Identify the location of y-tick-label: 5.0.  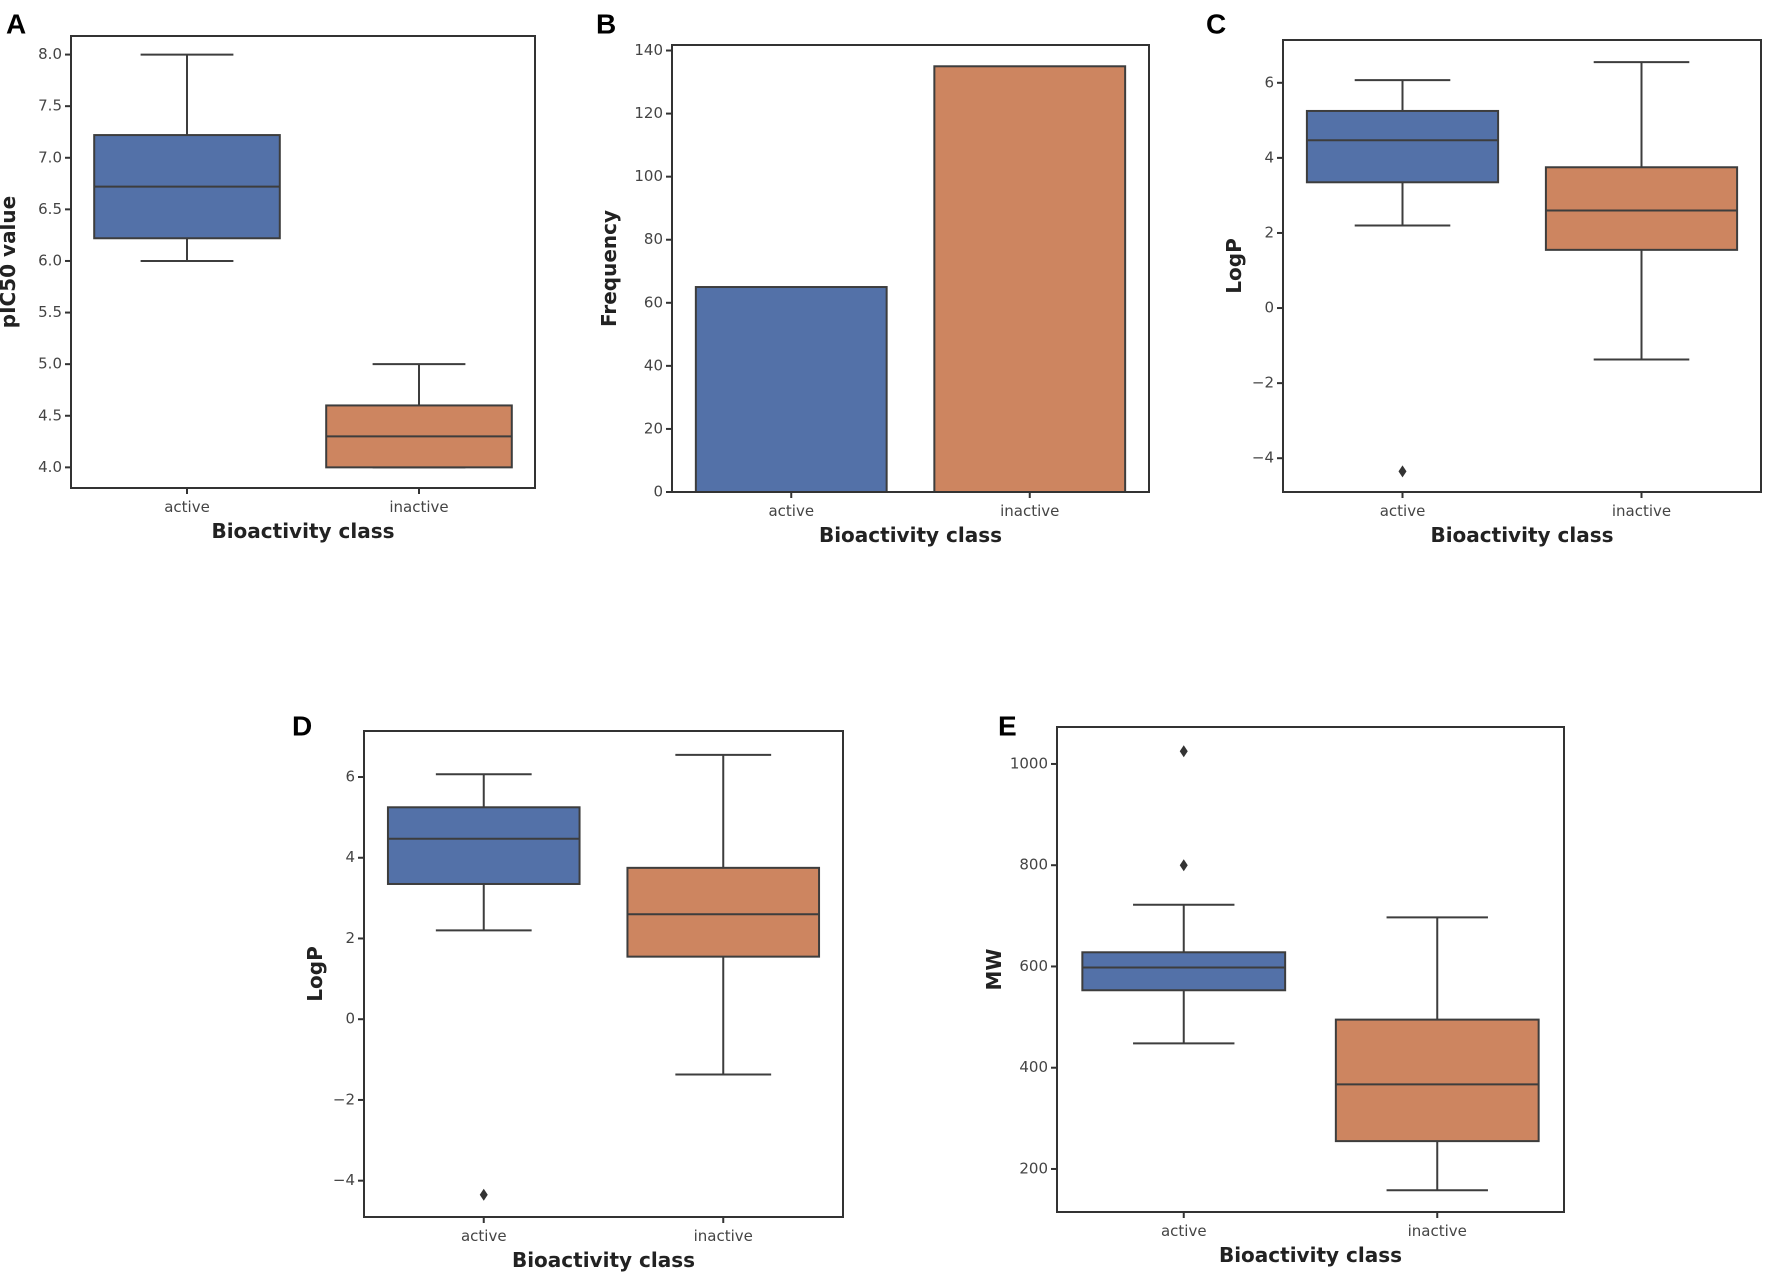
(50, 364).